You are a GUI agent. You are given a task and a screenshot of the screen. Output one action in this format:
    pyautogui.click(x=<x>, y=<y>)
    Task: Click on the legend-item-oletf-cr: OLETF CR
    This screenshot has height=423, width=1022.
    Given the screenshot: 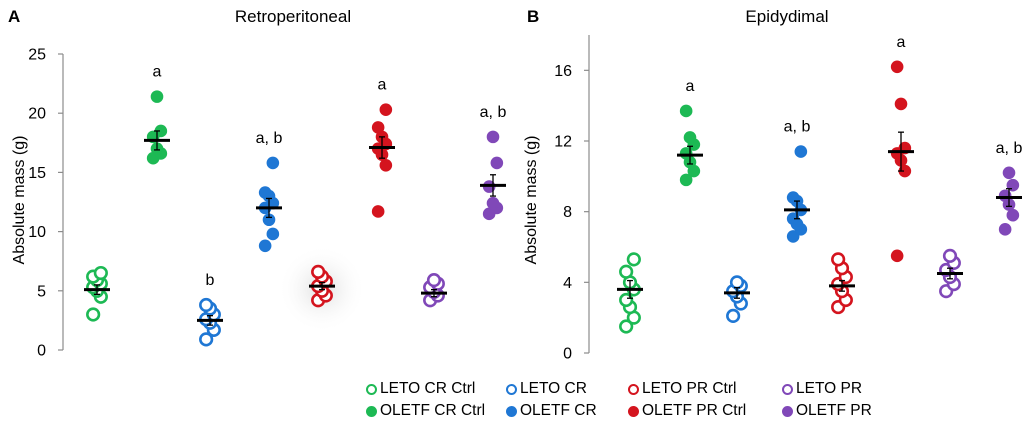 What is the action you would take?
    pyautogui.click(x=567, y=411)
    